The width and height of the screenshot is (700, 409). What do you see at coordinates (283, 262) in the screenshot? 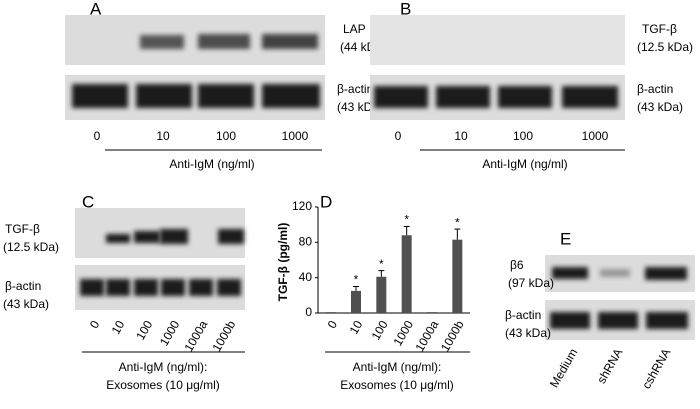
I see `y-label: TGF-β (pg/ml)` at bounding box center [283, 262].